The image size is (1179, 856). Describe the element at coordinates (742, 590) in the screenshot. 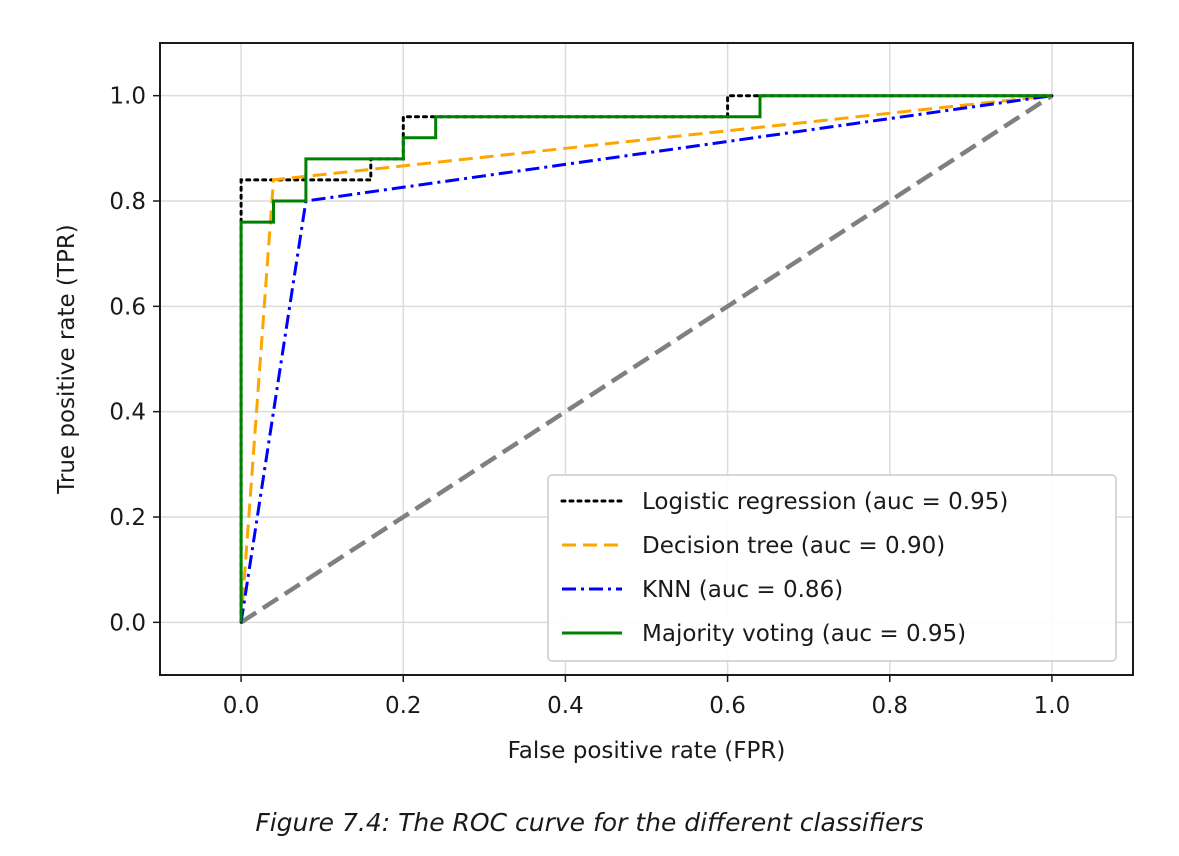

I see `legend-label-2: KNN (auc = 0.86)` at that location.